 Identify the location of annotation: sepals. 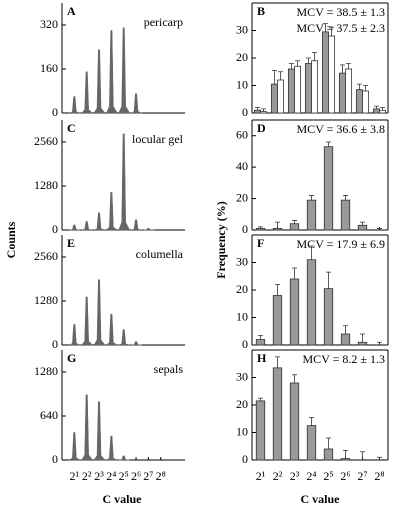
(169, 369).